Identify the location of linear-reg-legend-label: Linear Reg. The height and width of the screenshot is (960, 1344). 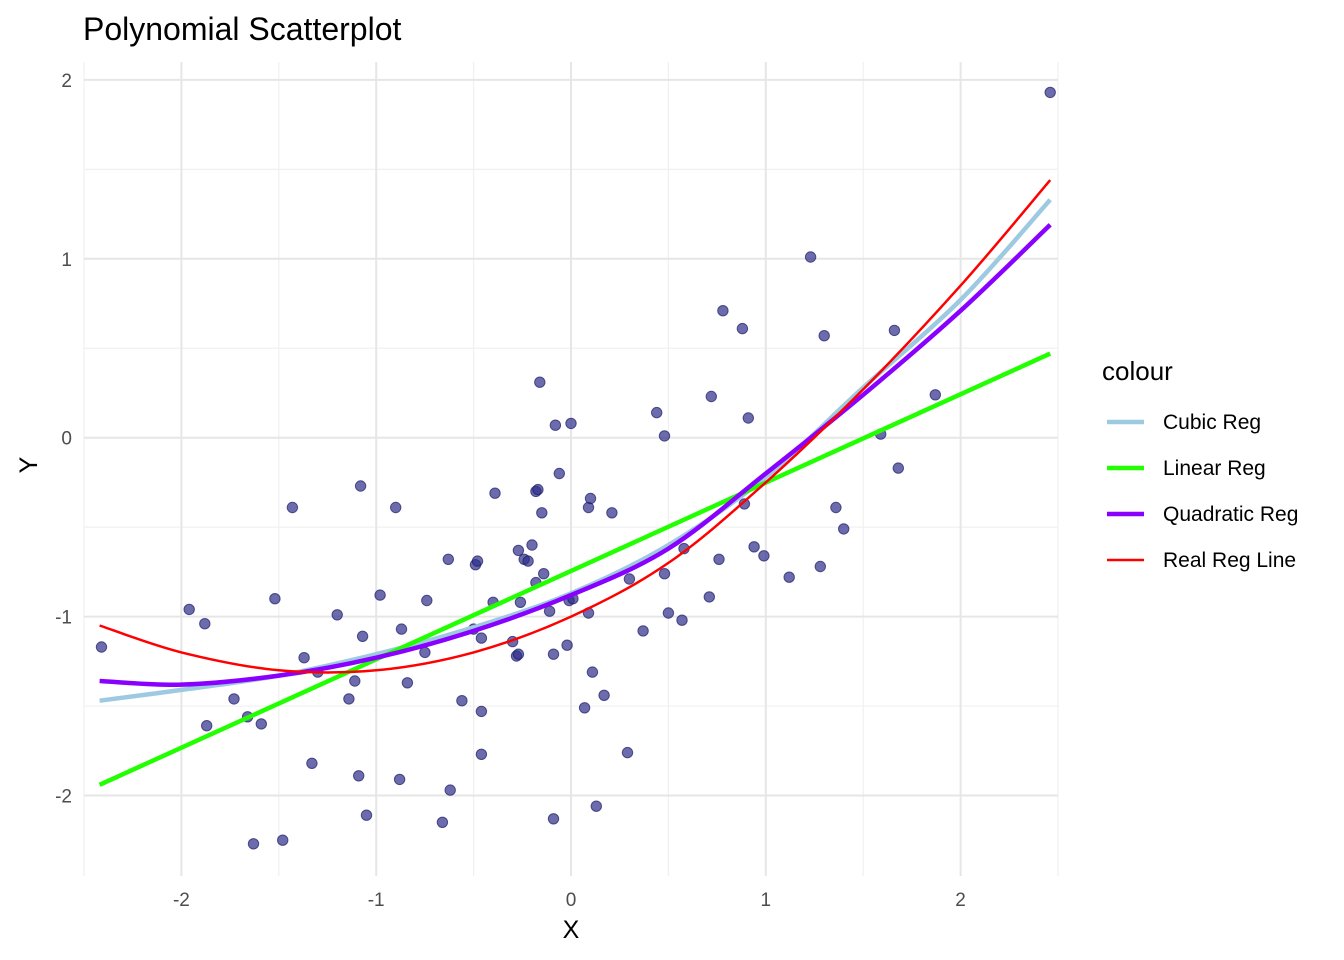
(1214, 468).